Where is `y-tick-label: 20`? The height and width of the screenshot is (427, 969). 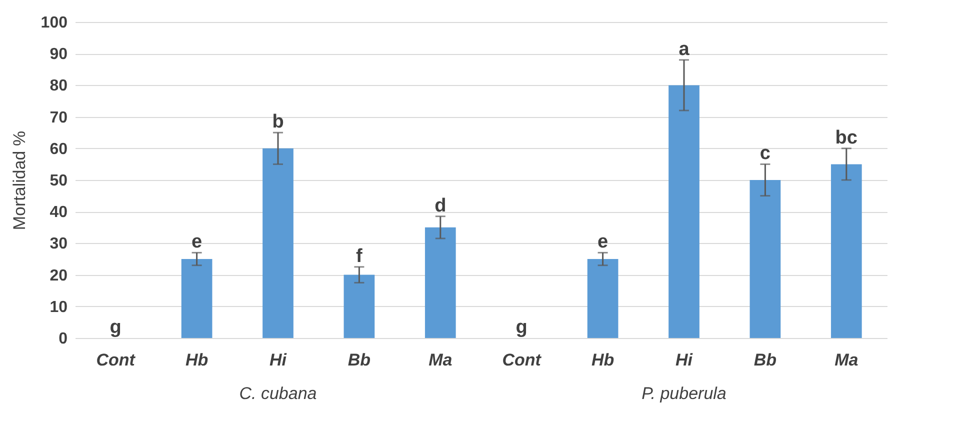 y-tick-label: 20 is located at coordinates (59, 275).